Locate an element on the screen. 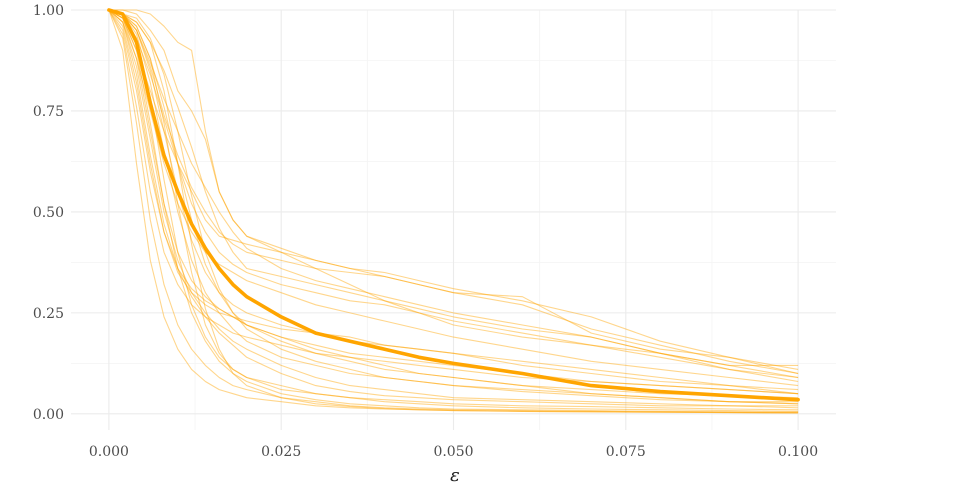 The height and width of the screenshot is (494, 957). x-axis-tick-labels: 0.000 0.025 0.050 0.075 0.100 is located at coordinates (453, 452).